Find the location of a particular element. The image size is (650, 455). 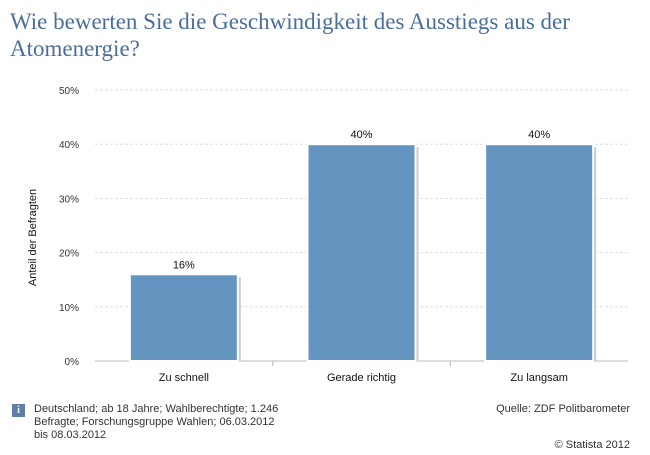

x-tick-label: Gerade richtig is located at coordinates (361, 378).